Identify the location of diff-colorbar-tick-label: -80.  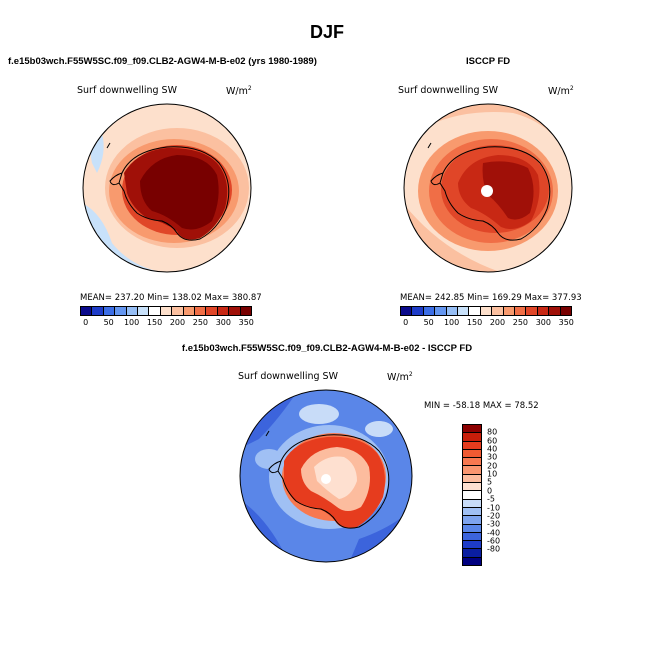
(494, 549).